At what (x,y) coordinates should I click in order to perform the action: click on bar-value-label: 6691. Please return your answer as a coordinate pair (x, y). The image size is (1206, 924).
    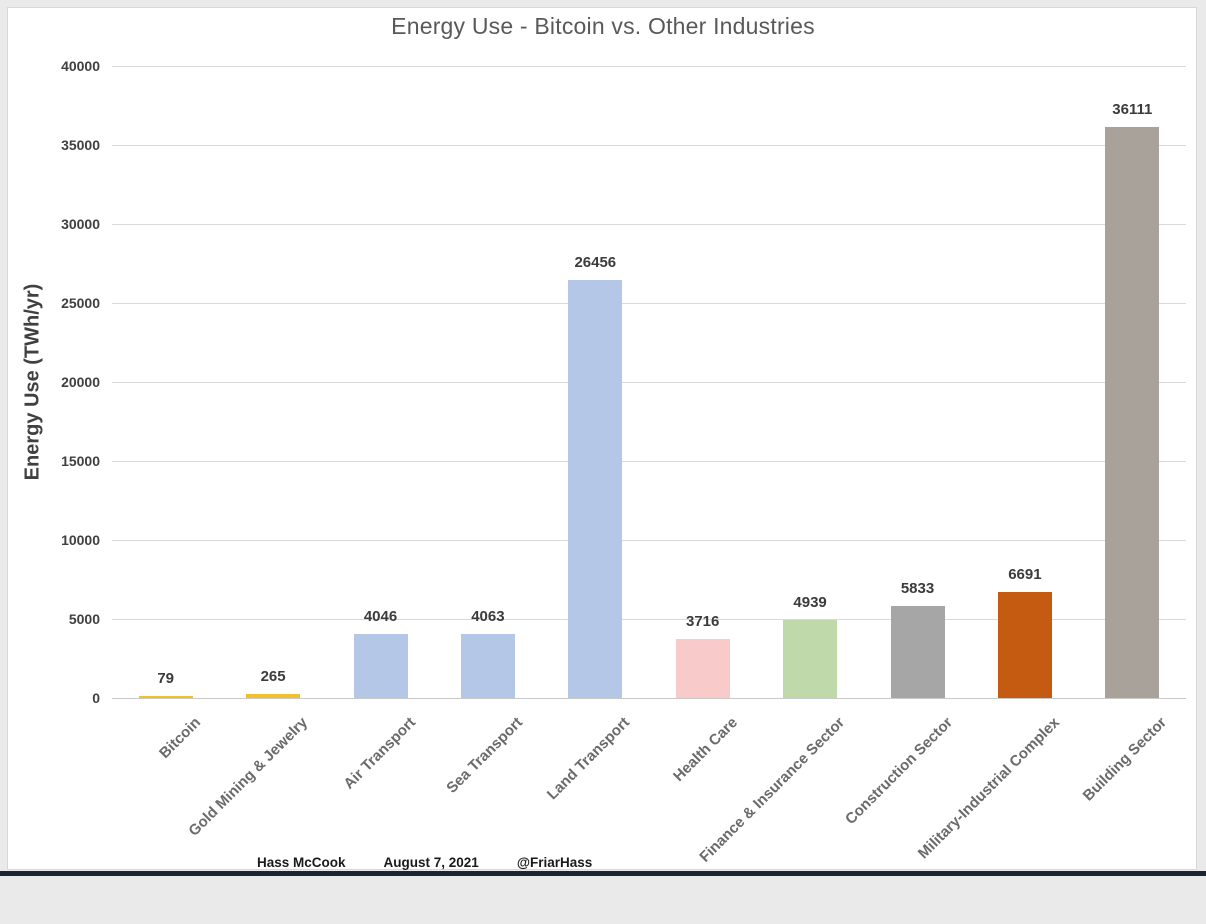
    Looking at the image, I should click on (1025, 575).